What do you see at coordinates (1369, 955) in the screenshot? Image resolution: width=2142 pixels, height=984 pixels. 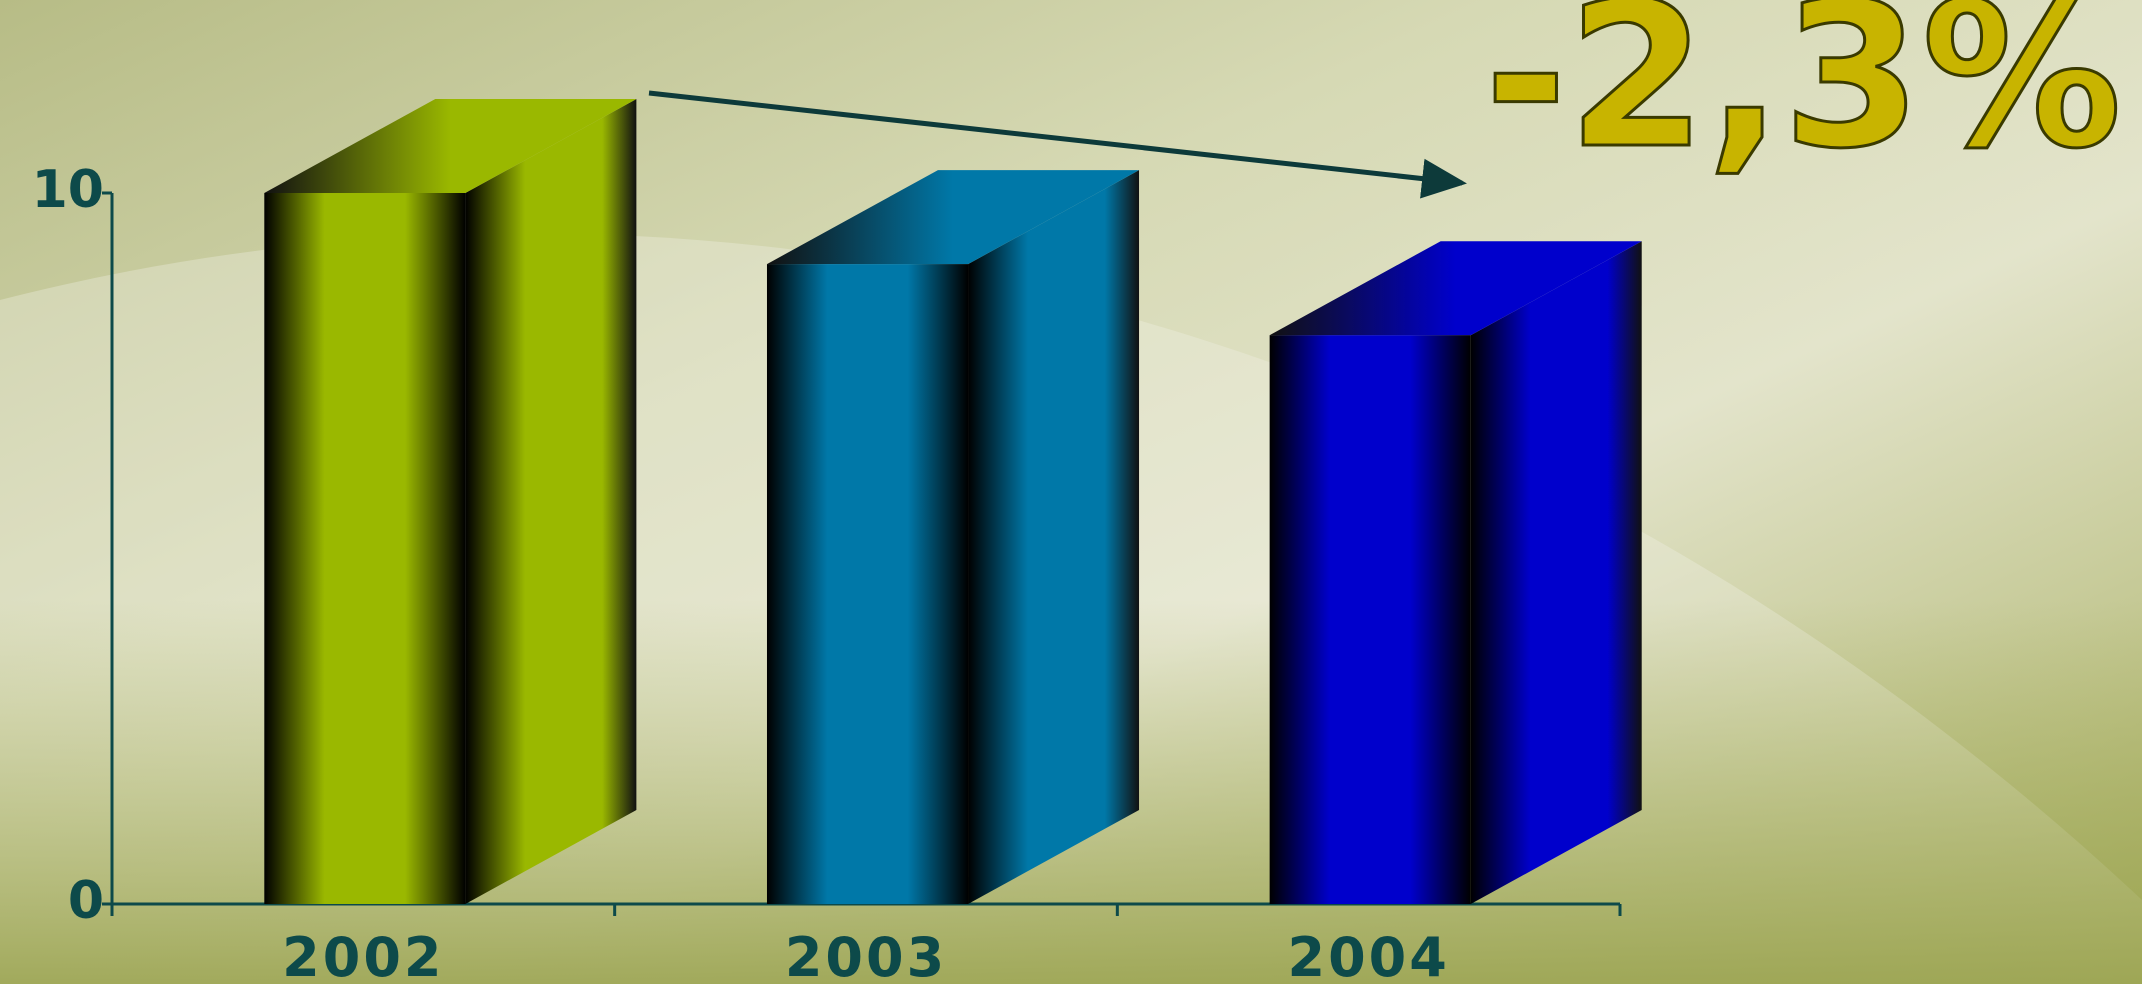 I see `x-tick-label: 2004` at bounding box center [1369, 955].